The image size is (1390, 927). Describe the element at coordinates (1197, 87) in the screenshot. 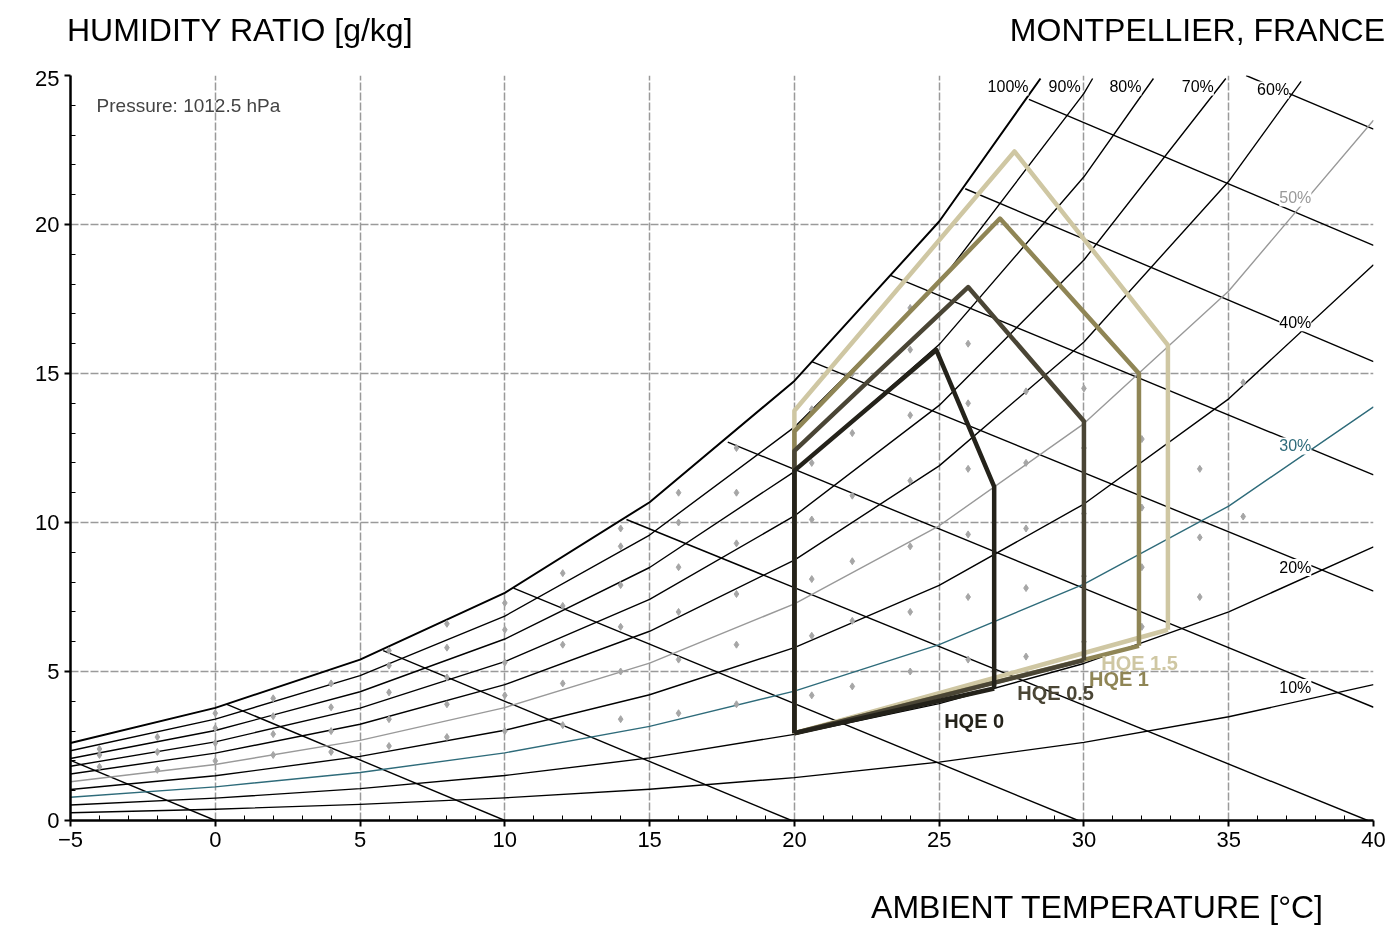

I see `series-label: 70%` at that location.